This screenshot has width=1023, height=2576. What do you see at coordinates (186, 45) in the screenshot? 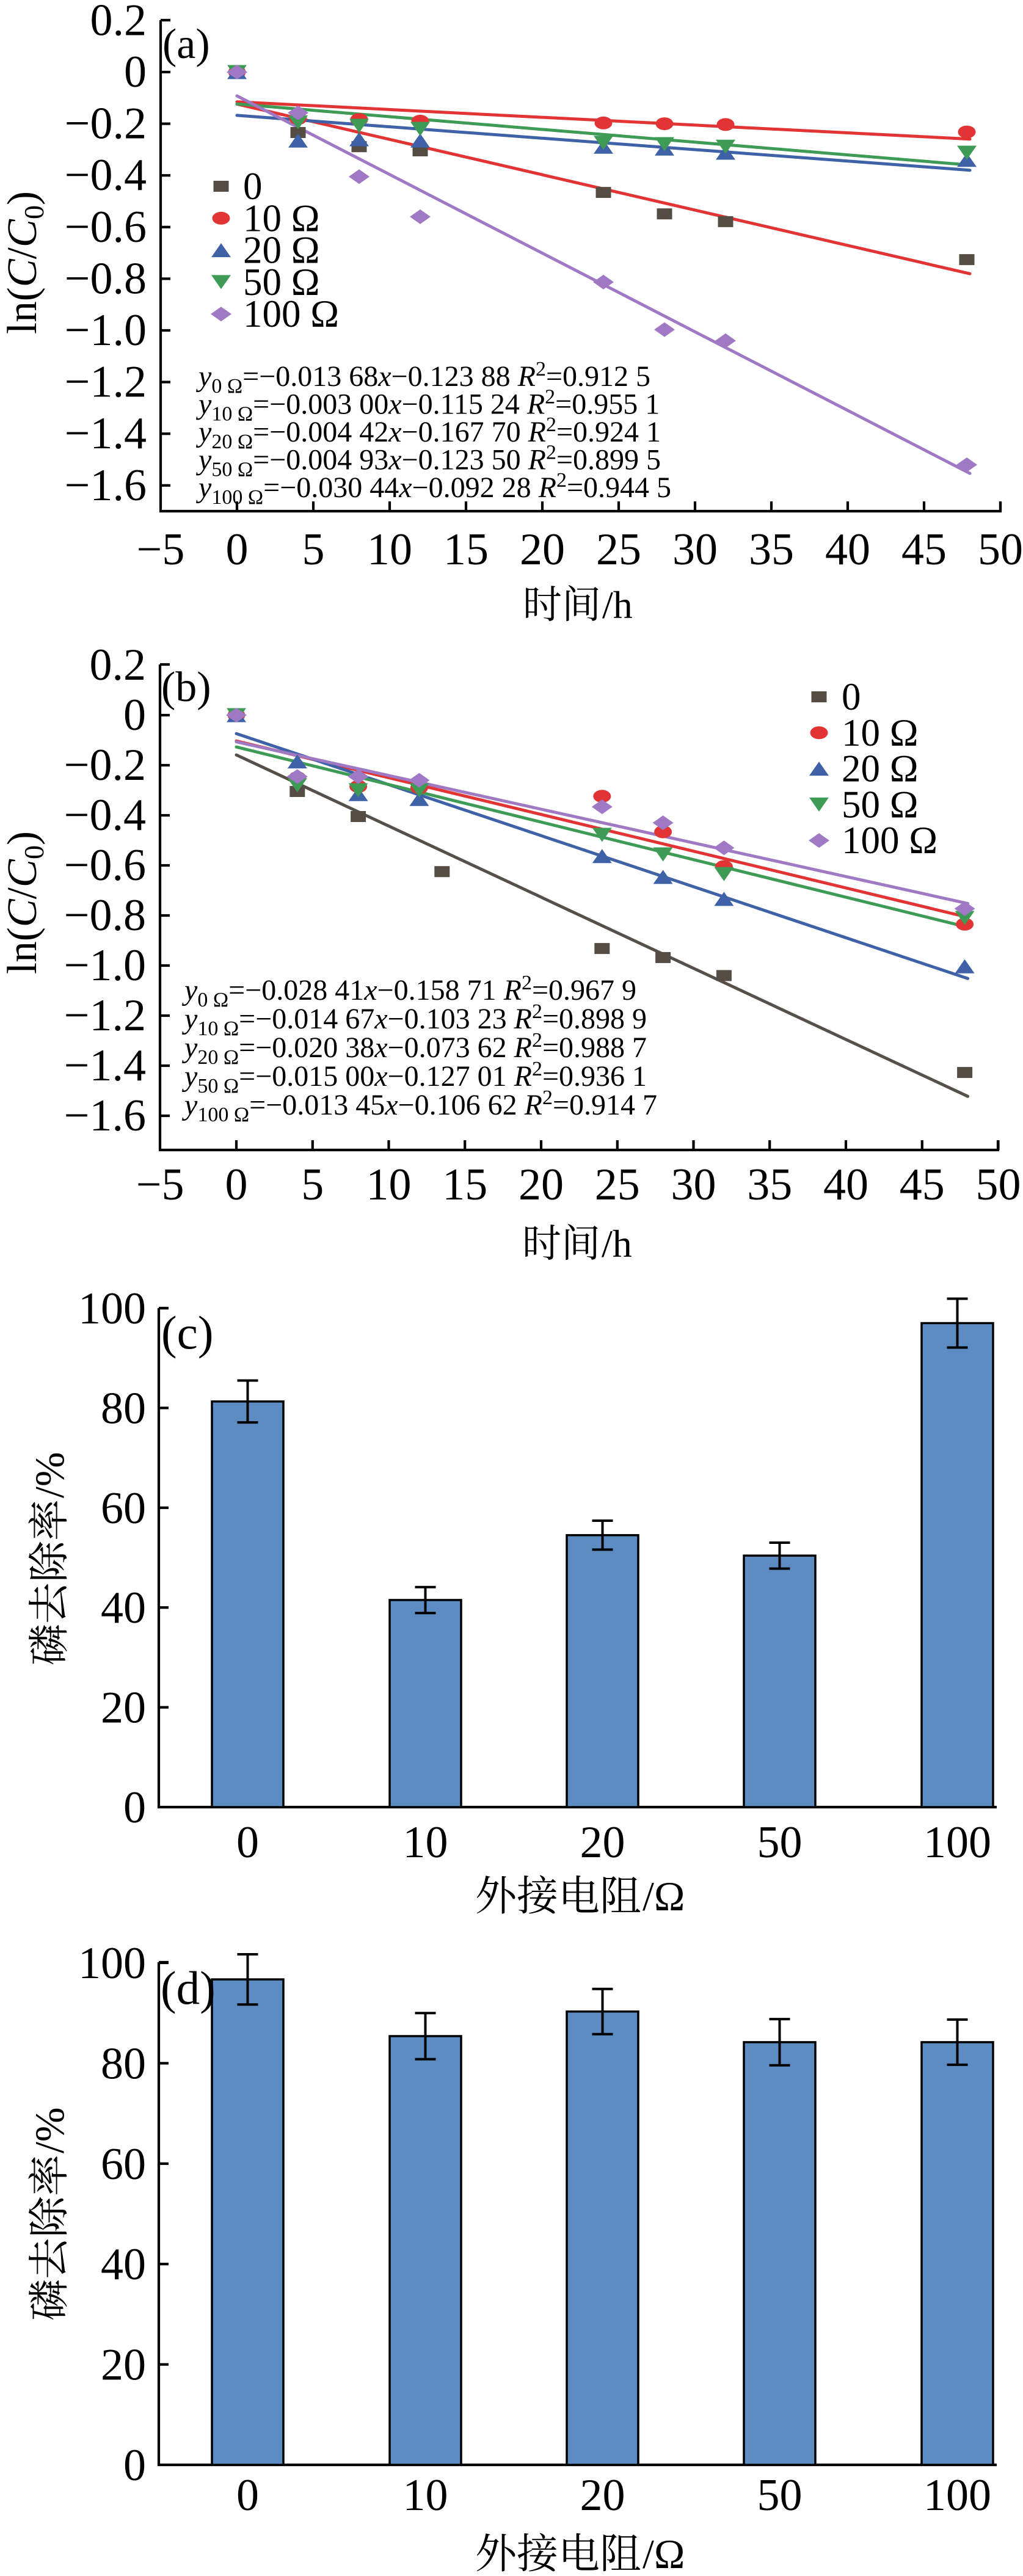
I see `svg-text: (a)` at bounding box center [186, 45].